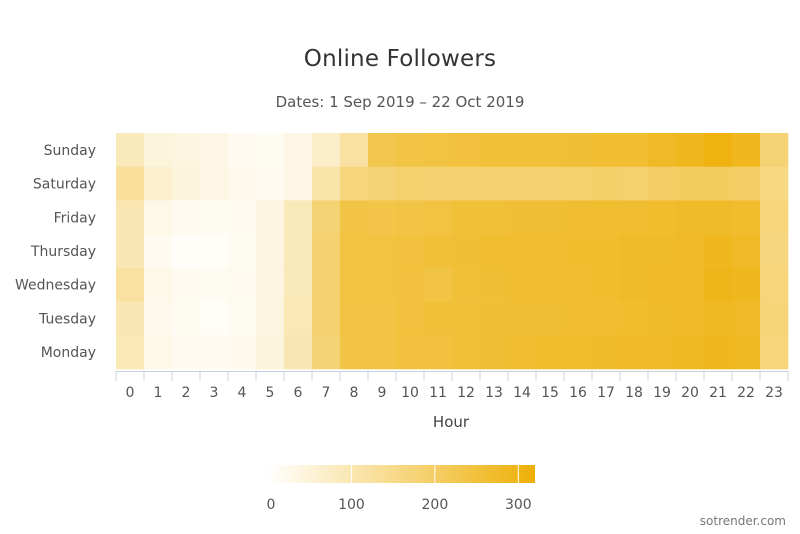  Describe the element at coordinates (382, 393) in the screenshot. I see `x-tick-label-9: 9` at that location.